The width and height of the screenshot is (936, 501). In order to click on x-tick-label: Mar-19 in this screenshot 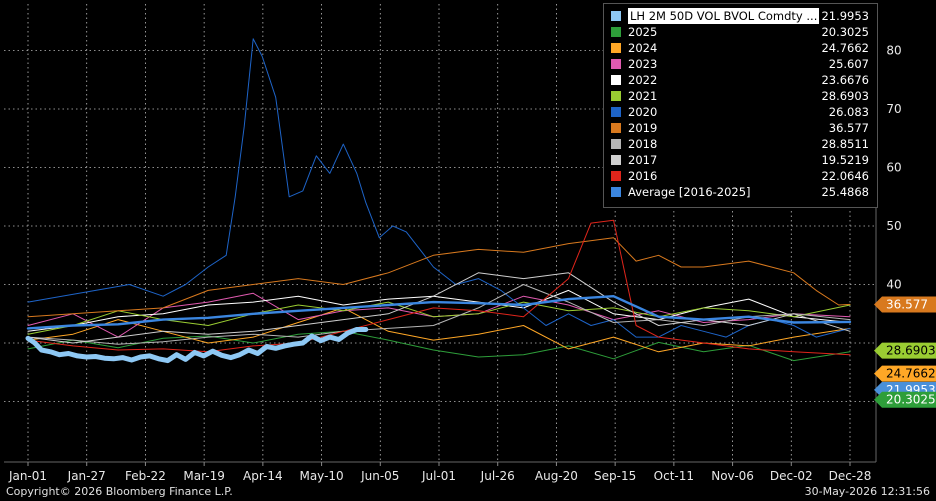, I will do `click(203, 476)`.